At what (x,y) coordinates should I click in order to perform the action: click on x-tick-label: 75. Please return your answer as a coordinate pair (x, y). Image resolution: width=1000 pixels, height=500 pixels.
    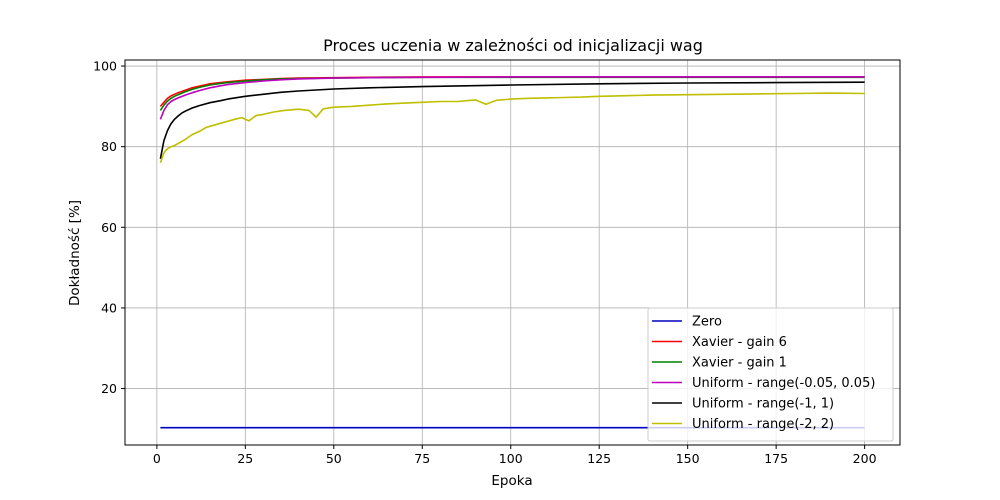
    Looking at the image, I should click on (422, 458).